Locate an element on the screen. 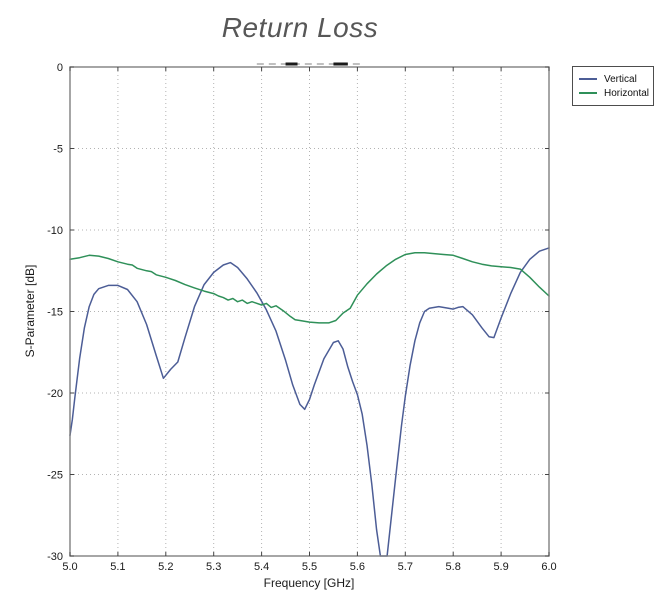 Image resolution: width=664 pixels, height=611 pixels. svg-text: 5.0 is located at coordinates (69, 567).